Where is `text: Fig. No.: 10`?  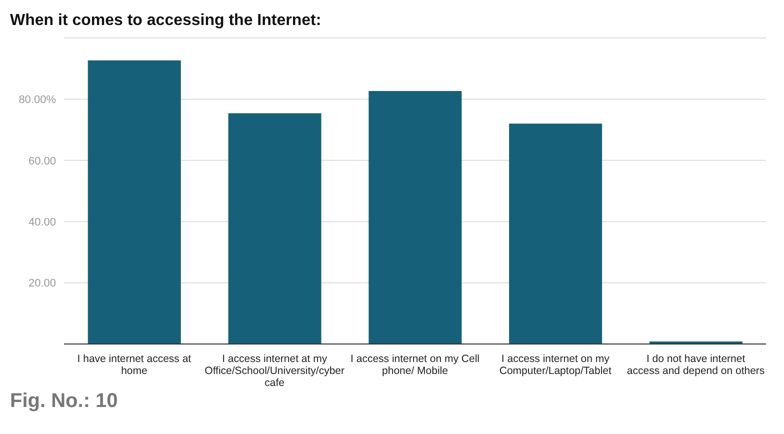 text: Fig. No.: 10 is located at coordinates (64, 401).